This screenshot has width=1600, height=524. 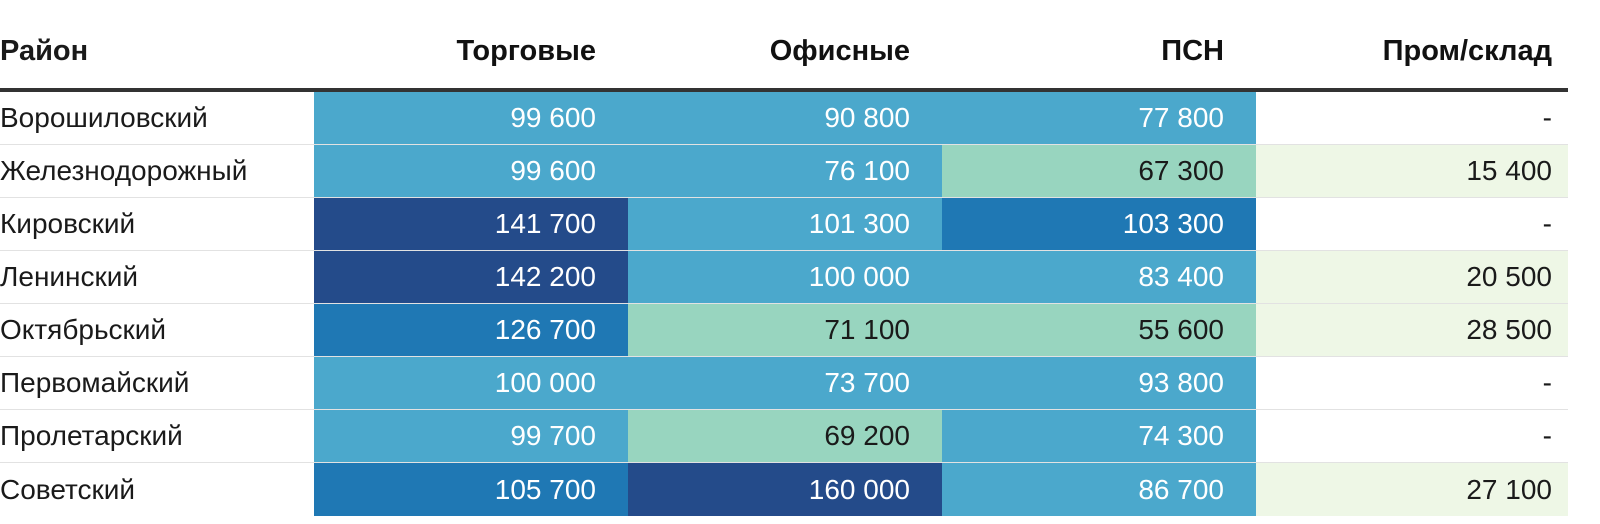 I want to click on value-cell-office: 69 200, so click(x=785, y=436).